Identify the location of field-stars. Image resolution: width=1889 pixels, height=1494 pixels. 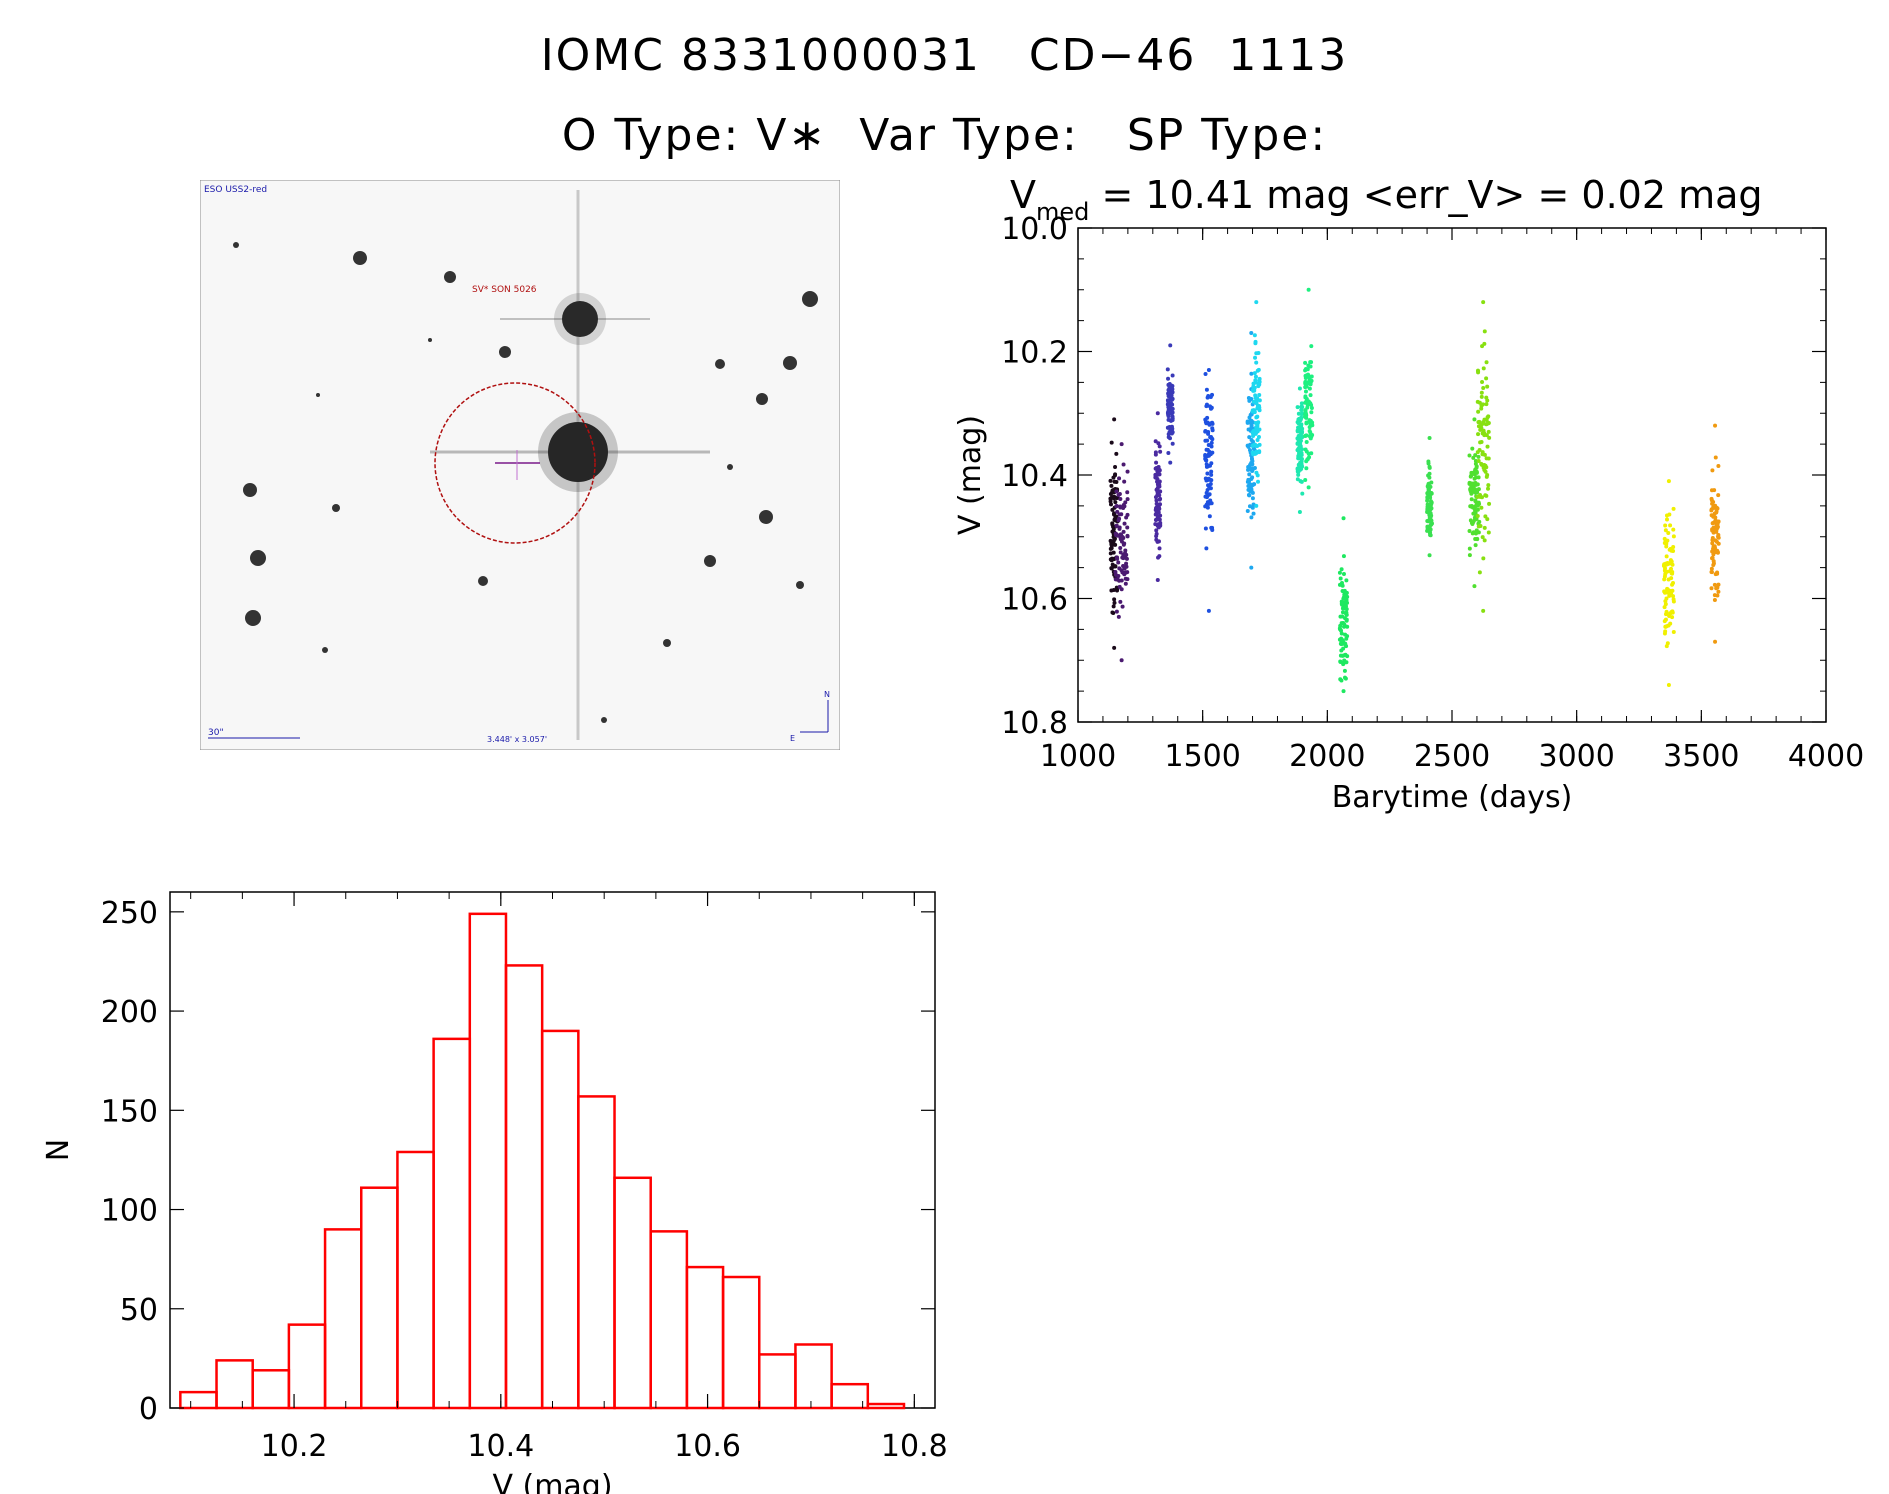
(525, 482).